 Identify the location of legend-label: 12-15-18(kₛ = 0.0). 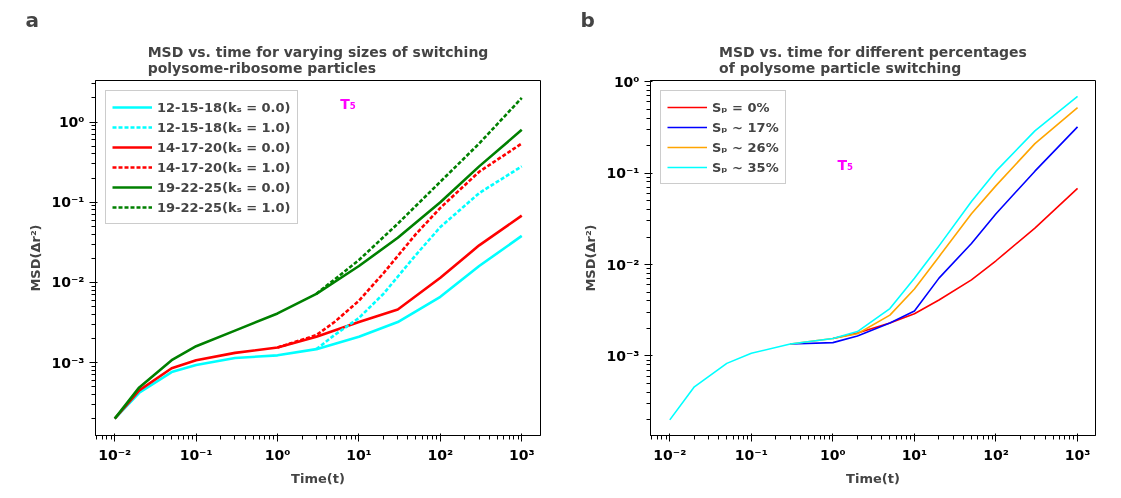
(224, 107).